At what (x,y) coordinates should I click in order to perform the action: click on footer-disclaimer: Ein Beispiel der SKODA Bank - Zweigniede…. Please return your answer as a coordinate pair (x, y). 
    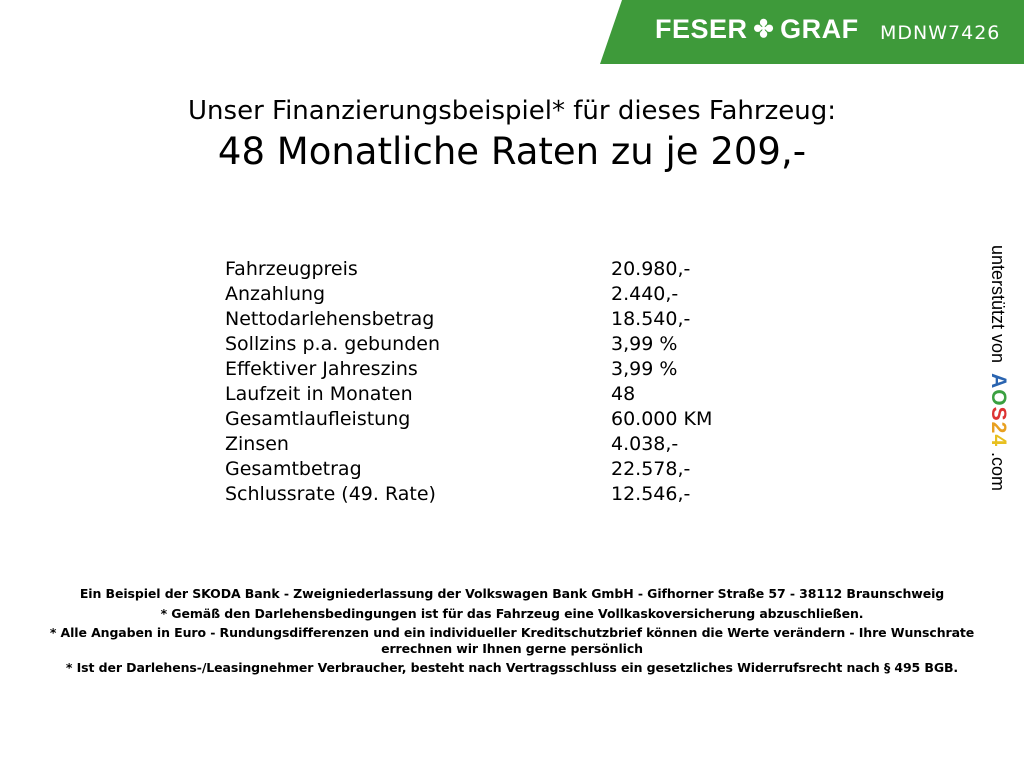
    Looking at the image, I should click on (512, 633).